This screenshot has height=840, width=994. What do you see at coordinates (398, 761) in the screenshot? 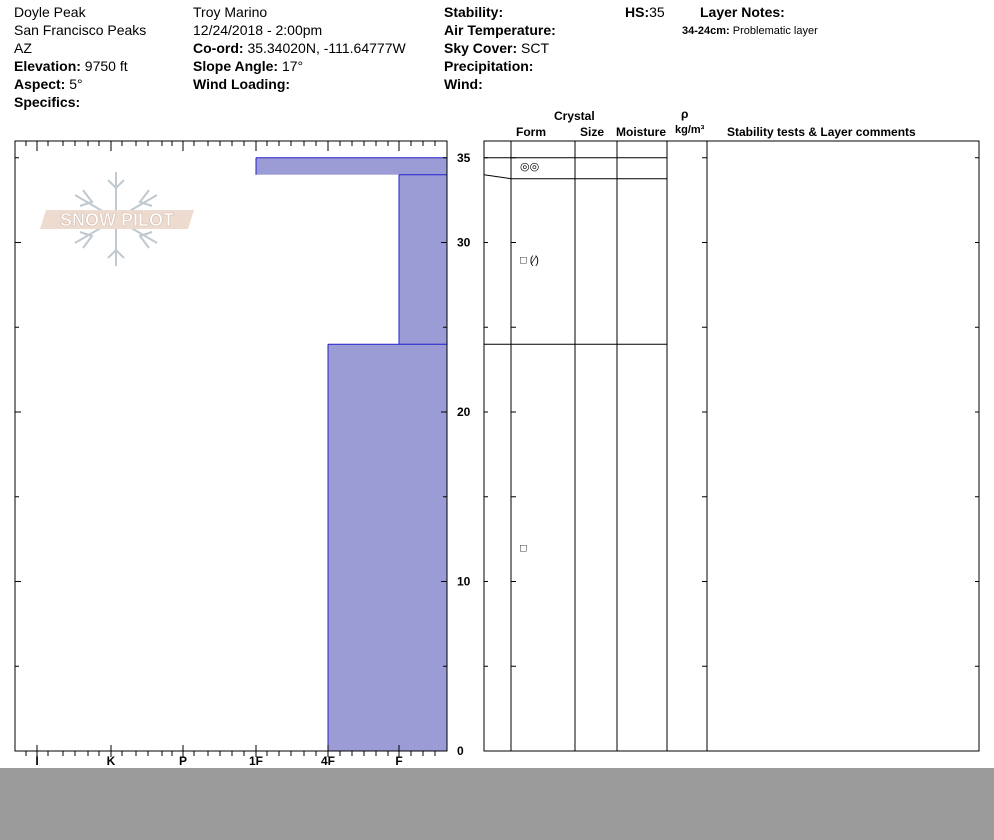
I see `hardness-tick-label: F` at bounding box center [398, 761].